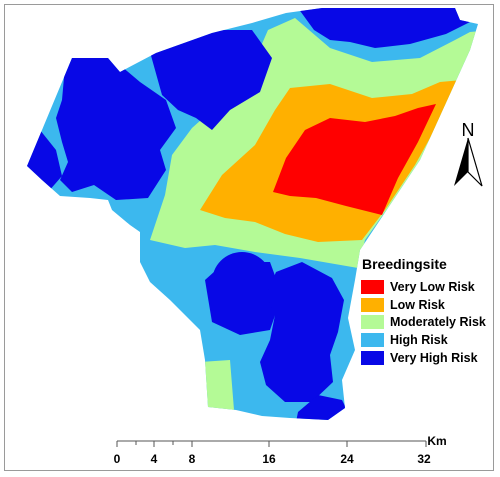 This screenshot has height=477, width=500. What do you see at coordinates (432, 286) in the screenshot?
I see `legend-label: Very Low Risk` at bounding box center [432, 286].